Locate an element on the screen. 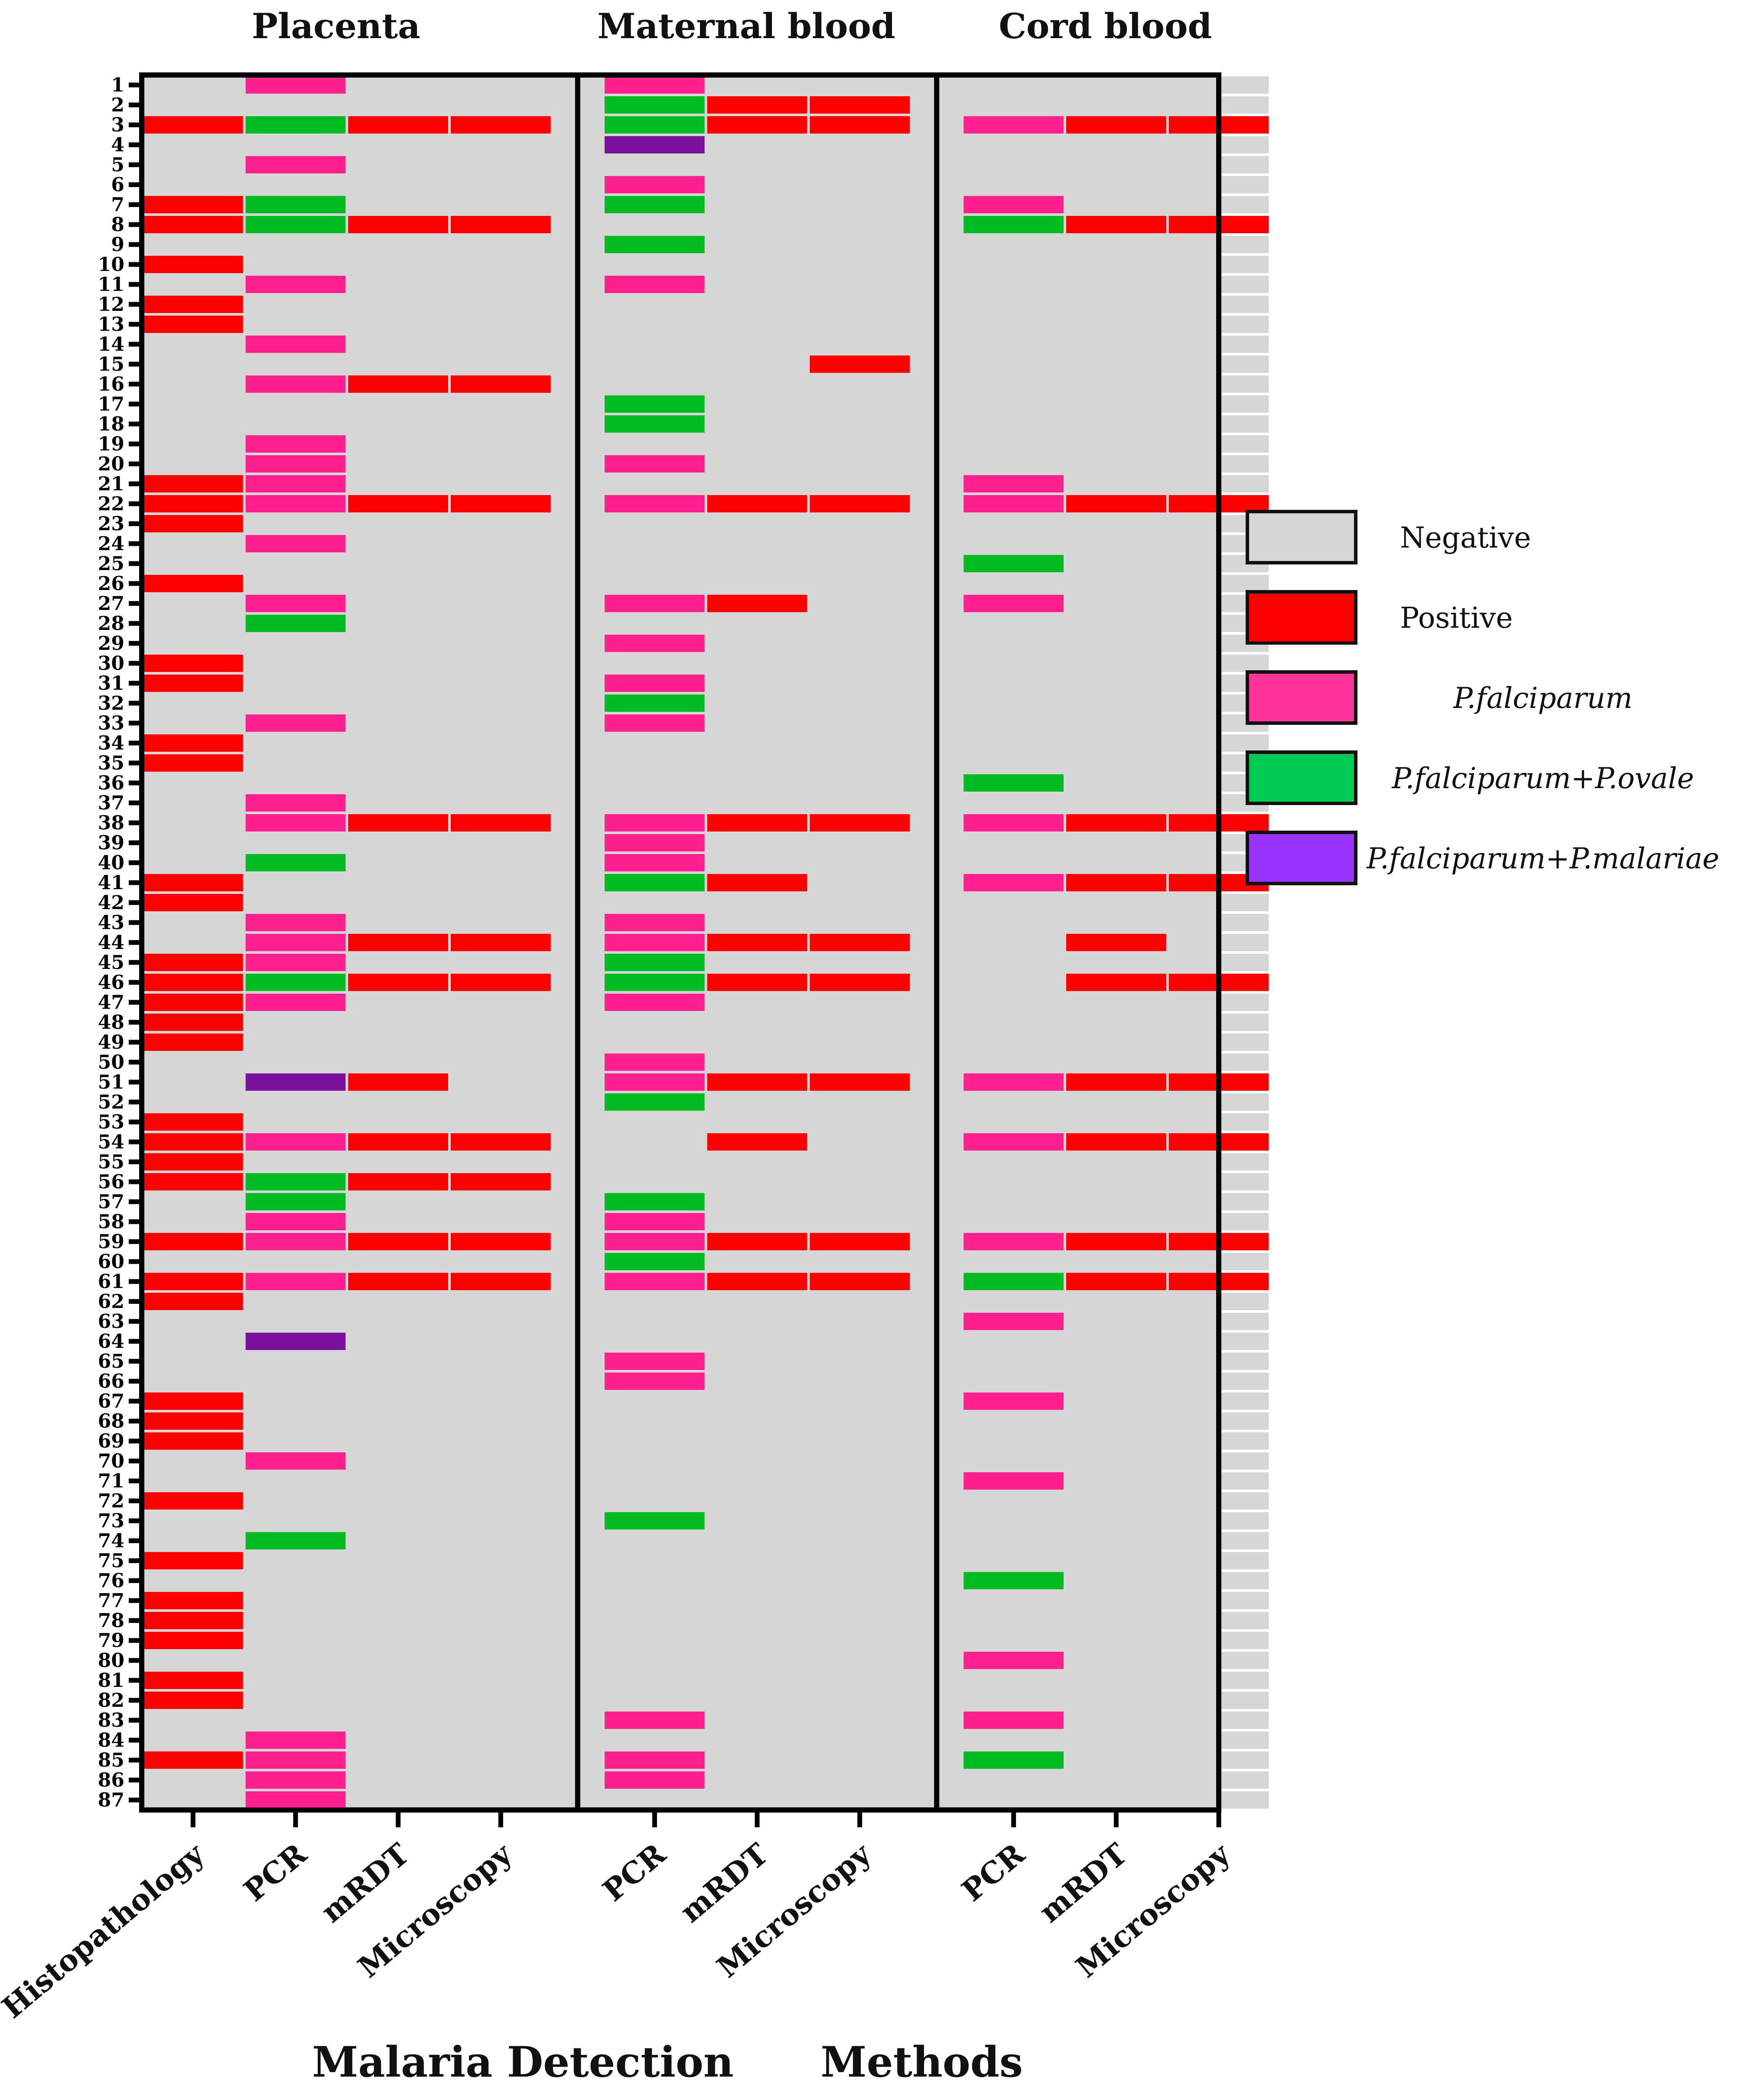 This screenshot has height=2100, width=1738. y-tick-label: 19 is located at coordinates (111, 444).